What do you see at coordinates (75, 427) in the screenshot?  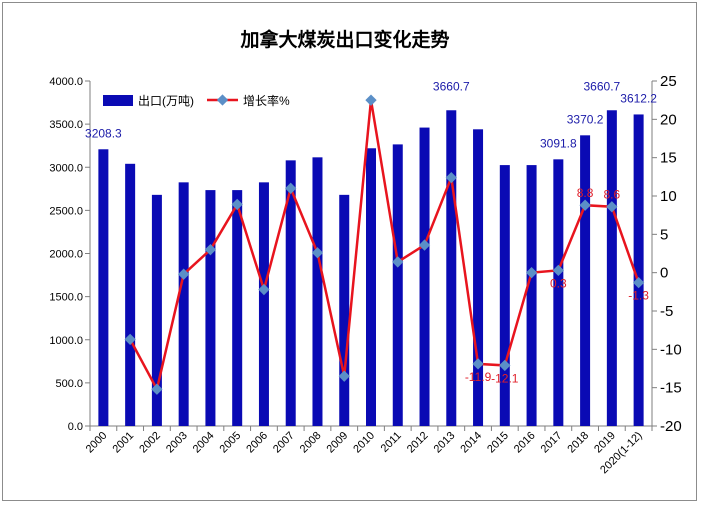 I see `left-tick-label: 0.0` at bounding box center [75, 427].